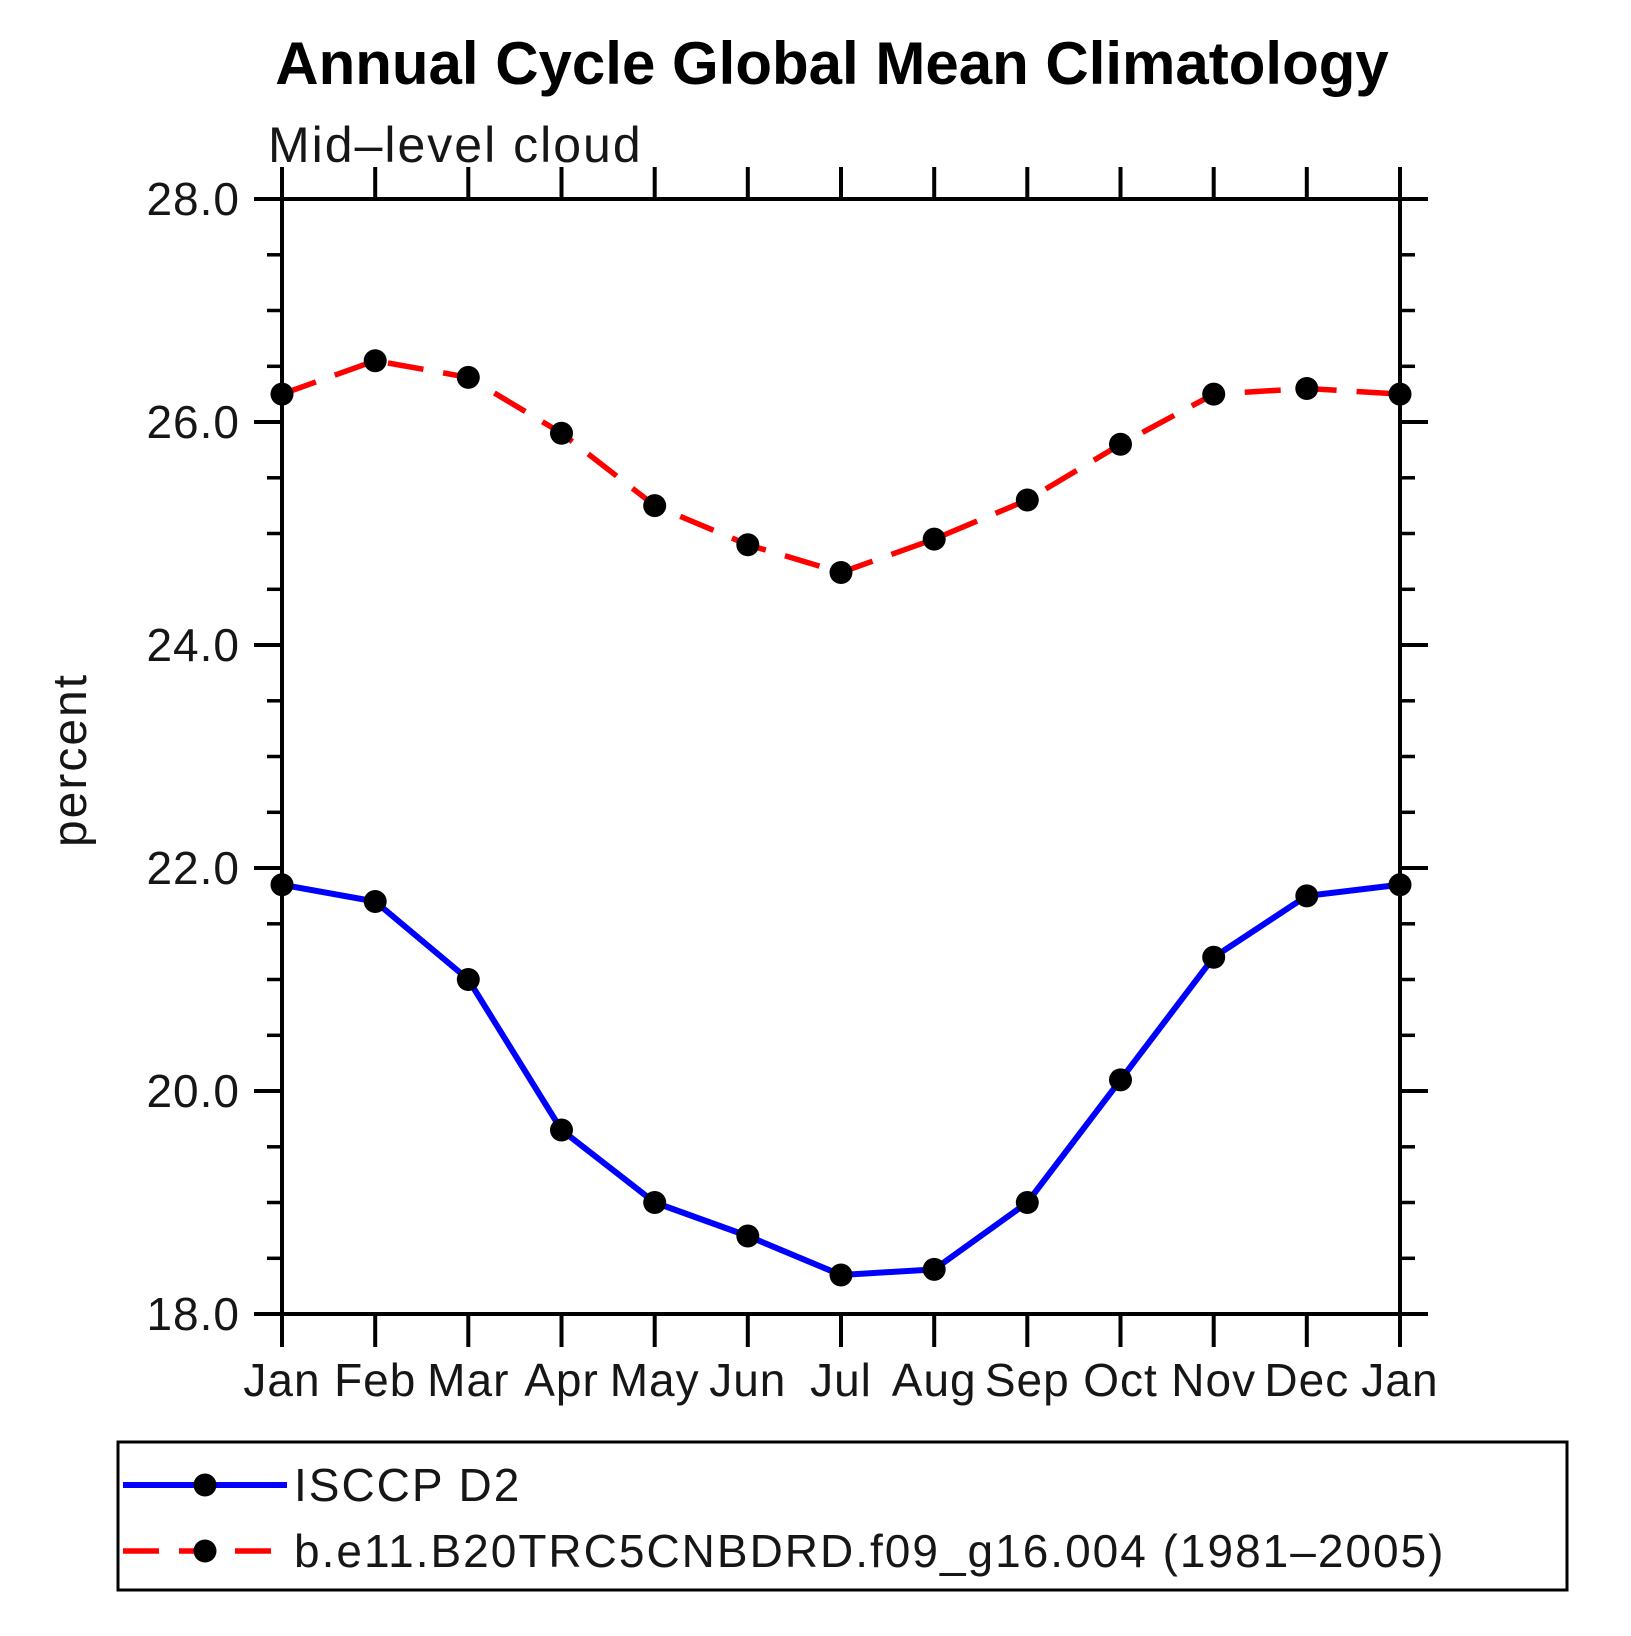 The height and width of the screenshot is (1636, 1631). What do you see at coordinates (561, 1380) in the screenshot?
I see `x-tick-label: Apr` at bounding box center [561, 1380].